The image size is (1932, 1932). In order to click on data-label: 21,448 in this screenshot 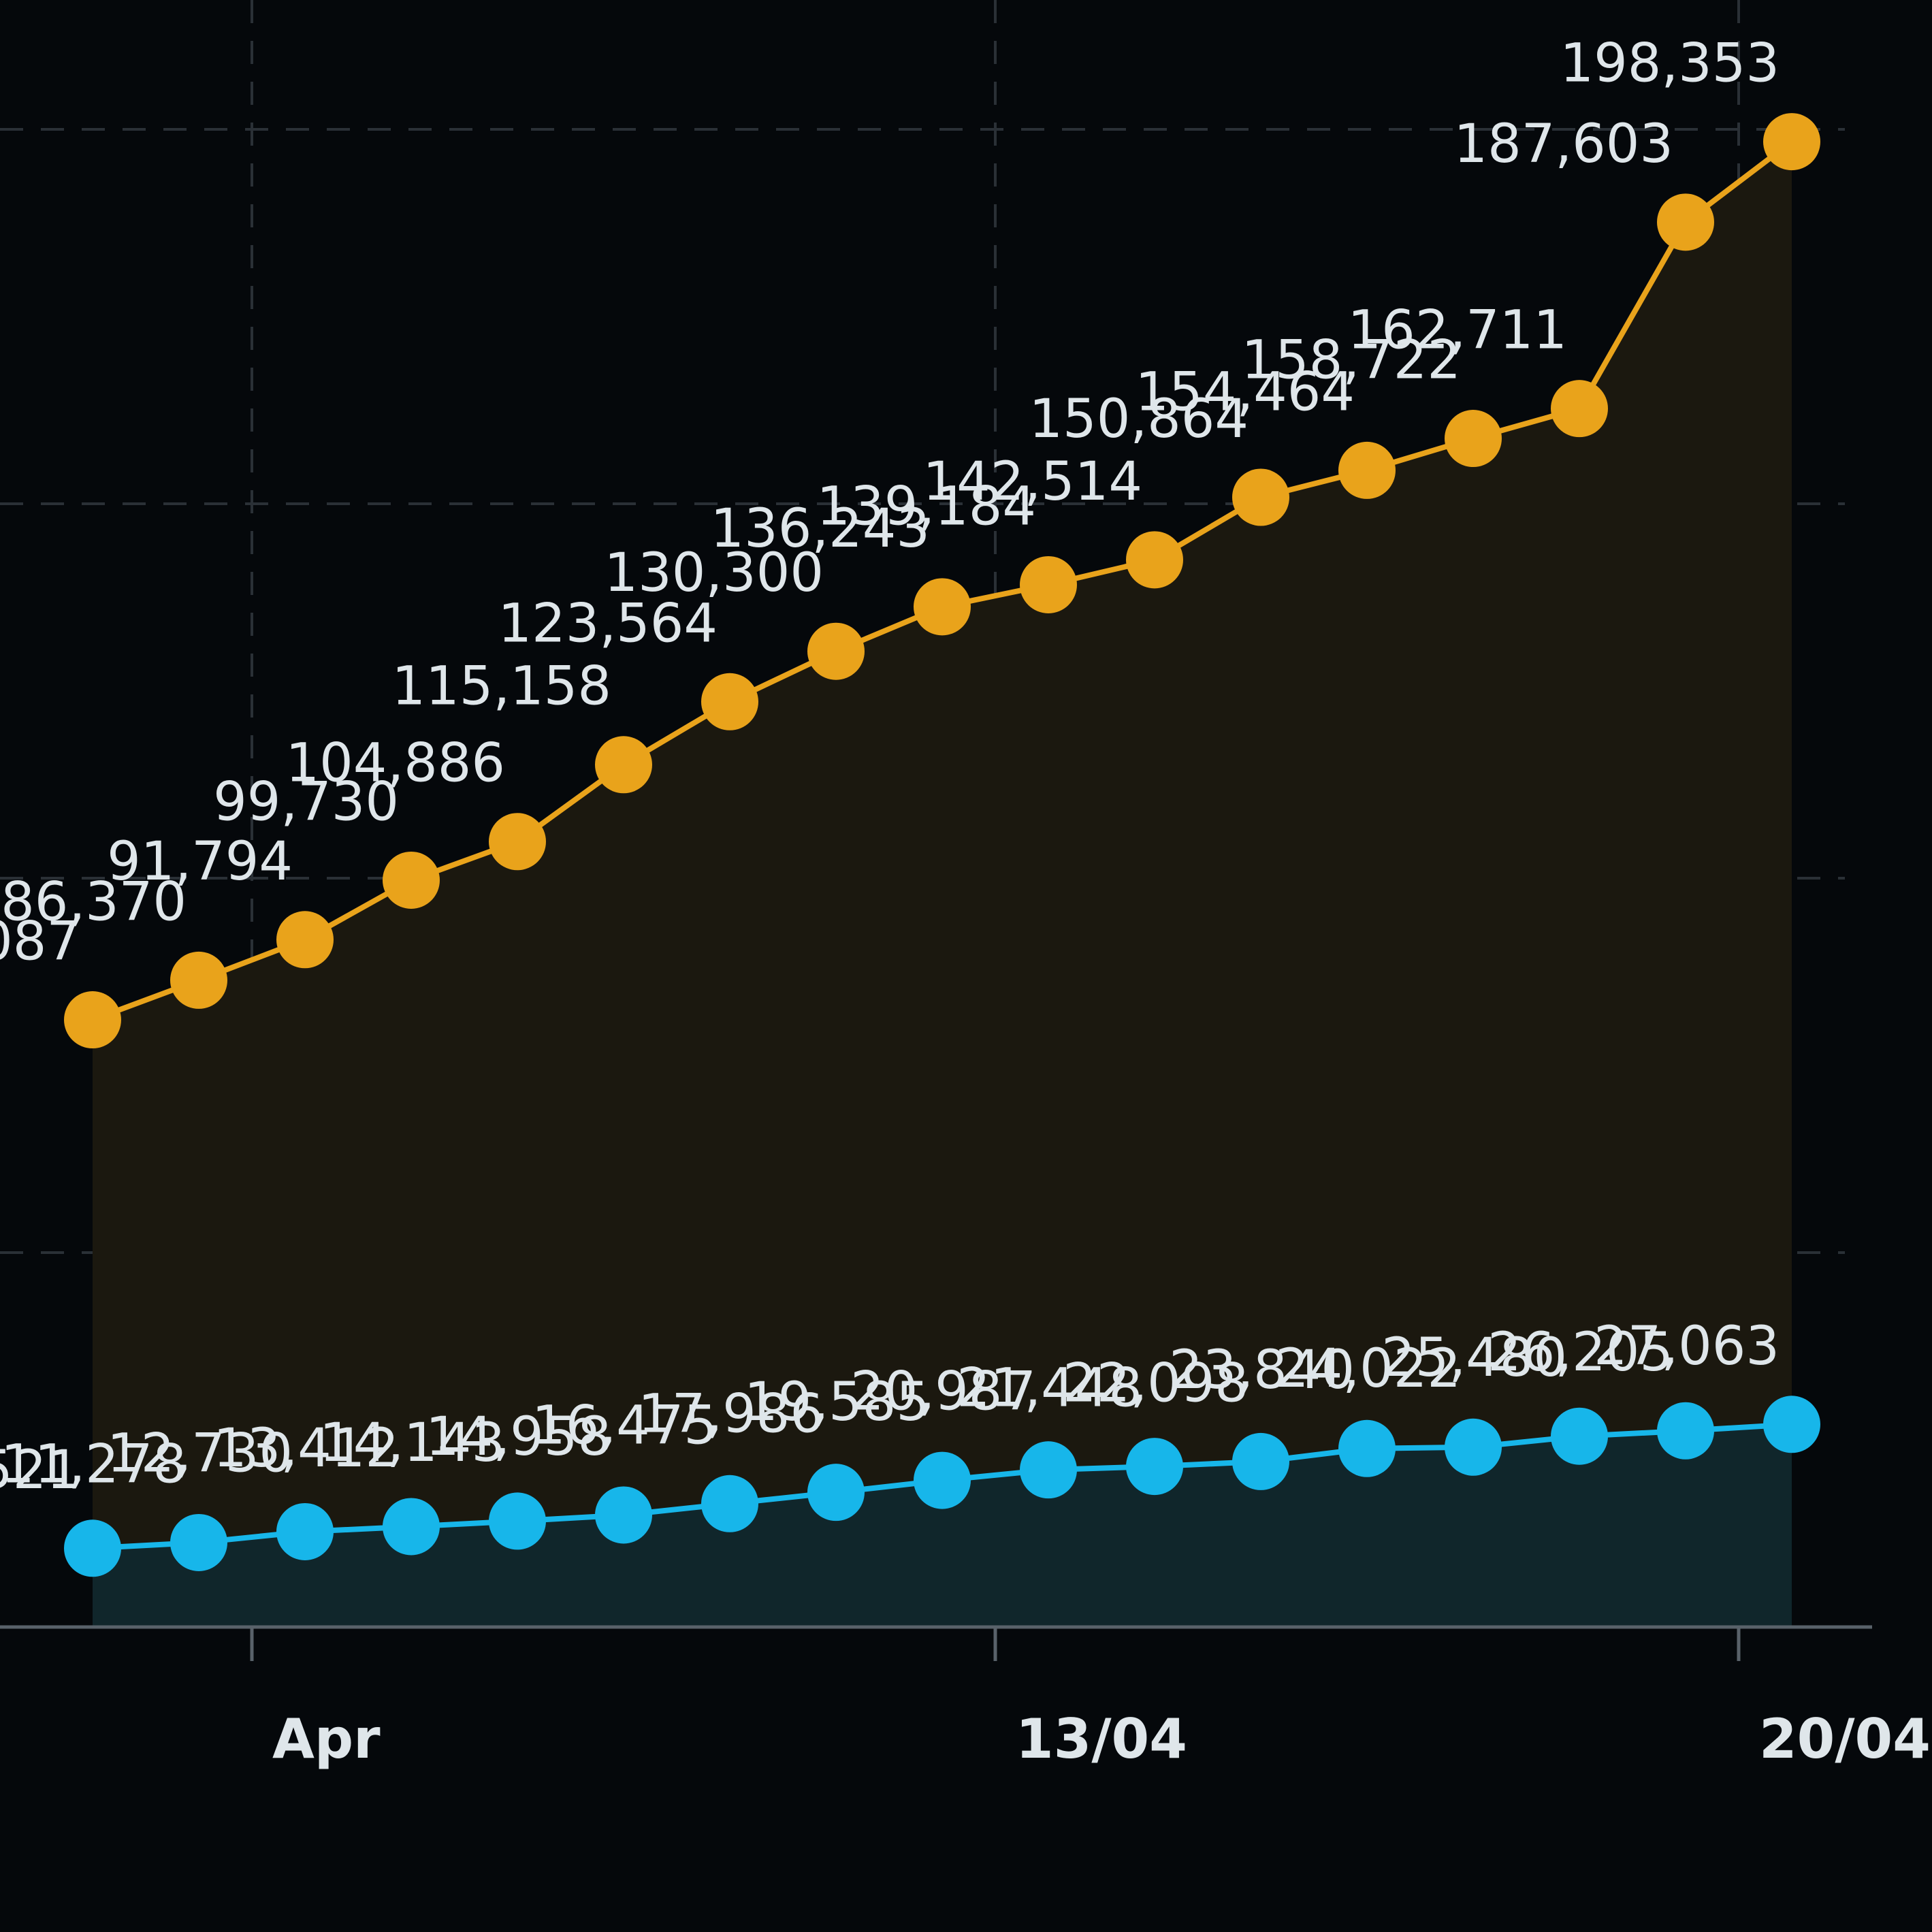, I will do `click(1049, 1388)`.